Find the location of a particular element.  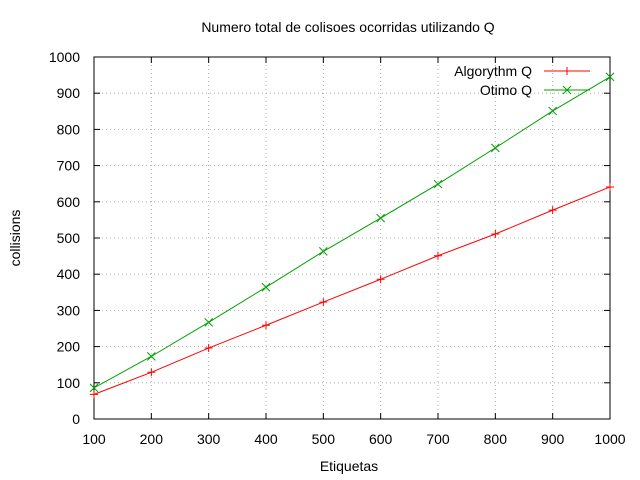

legend-label: Otimo Q is located at coordinates (506, 90).